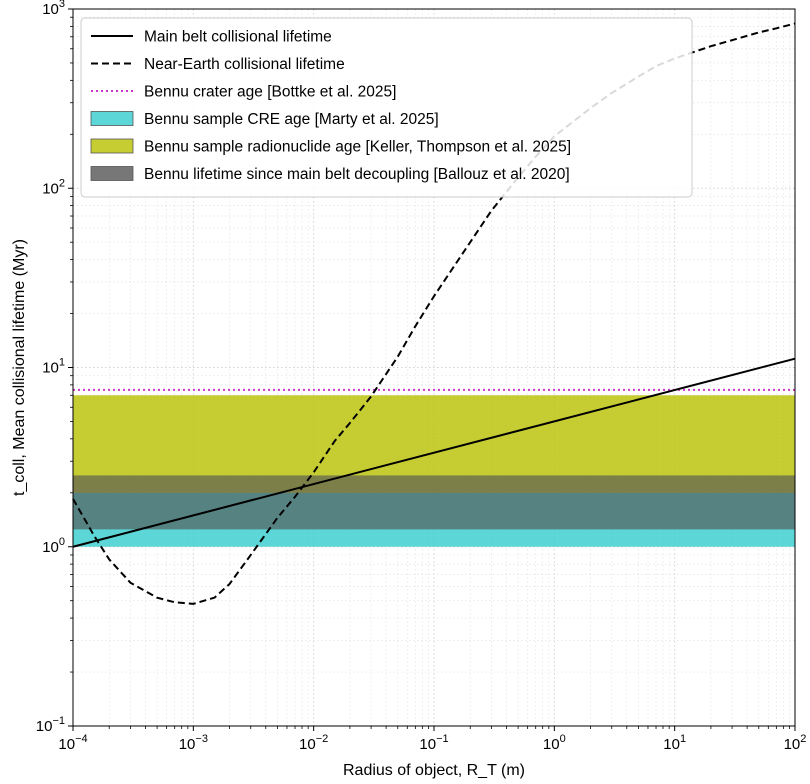  I want to click on x-tick-label: 10⁰, so click(554, 743).